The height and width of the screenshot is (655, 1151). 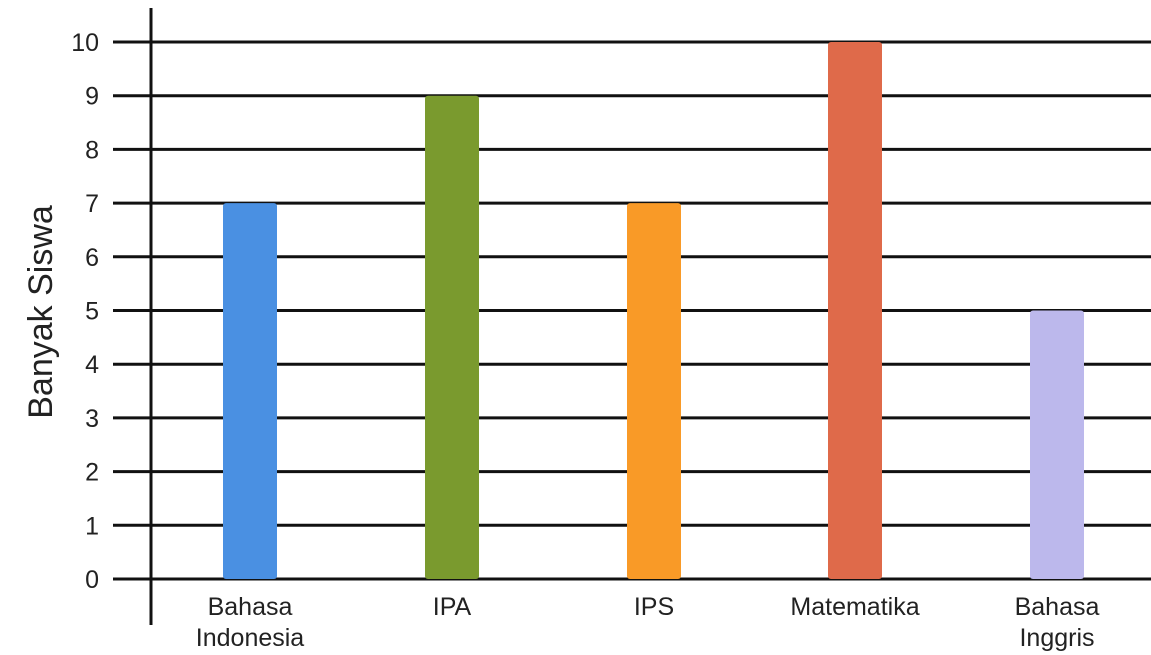 What do you see at coordinates (250, 638) in the screenshot?
I see `x-tick-label-line: Indonesia` at bounding box center [250, 638].